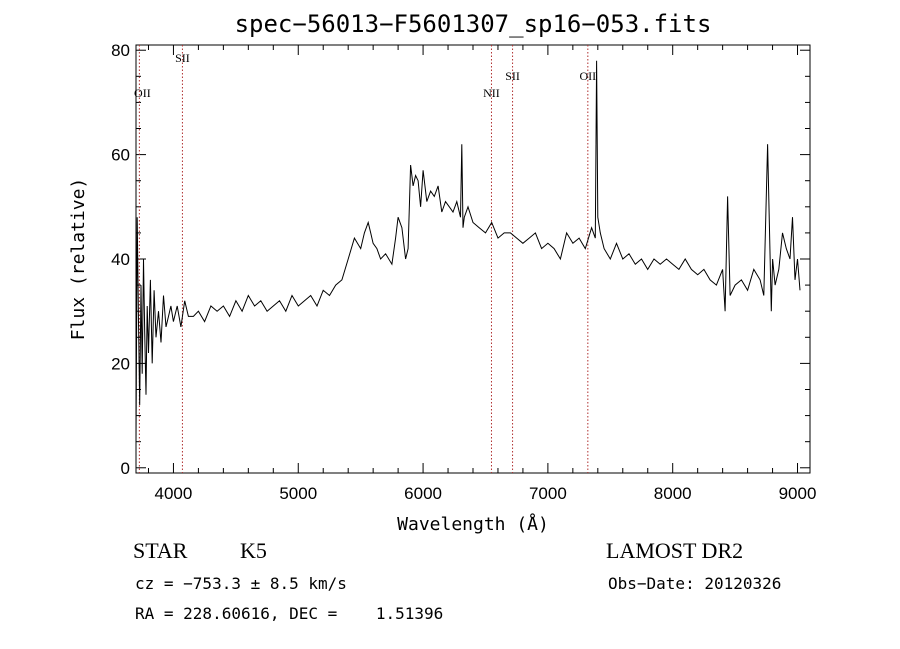  I want to click on x-tick-label: 6000, so click(423, 493).